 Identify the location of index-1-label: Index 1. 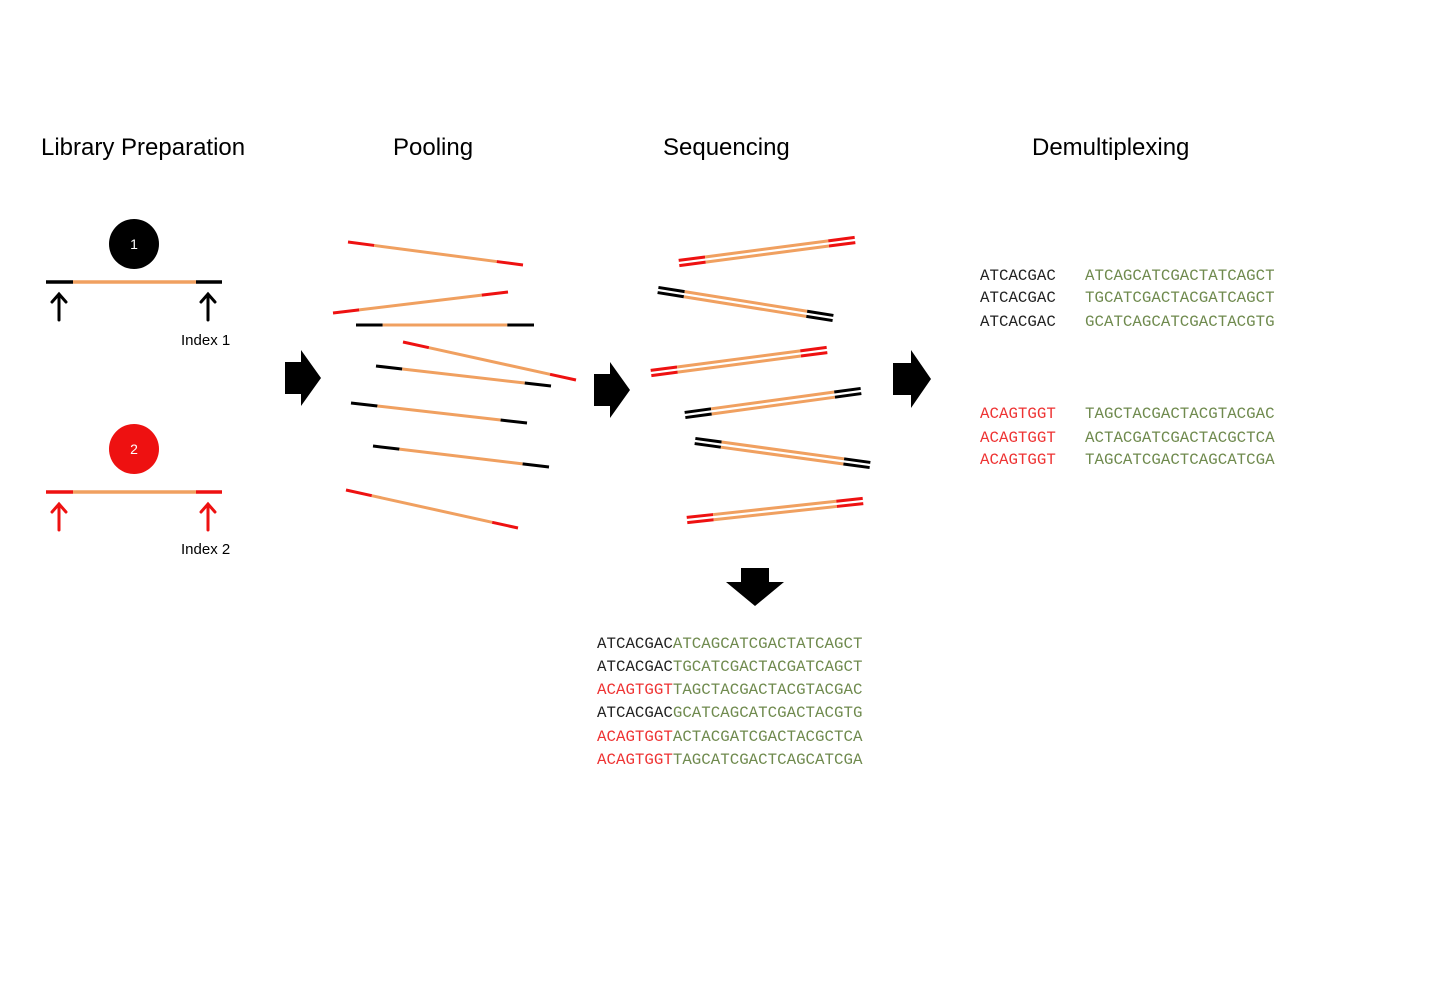
(205, 340).